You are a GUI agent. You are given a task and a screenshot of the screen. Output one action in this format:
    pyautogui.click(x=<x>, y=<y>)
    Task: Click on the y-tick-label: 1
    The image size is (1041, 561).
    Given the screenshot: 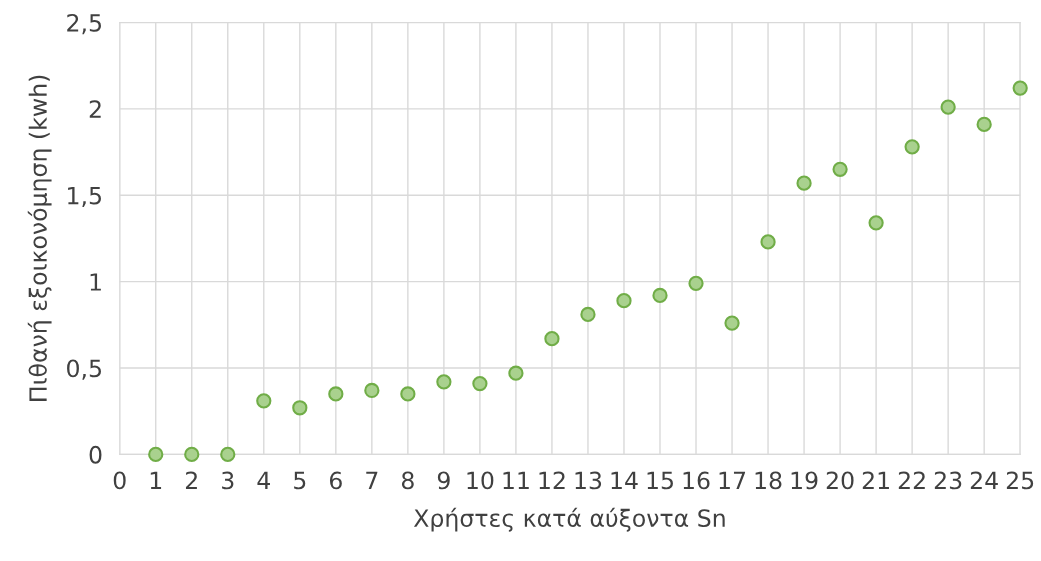 What is the action you would take?
    pyautogui.click(x=95, y=282)
    